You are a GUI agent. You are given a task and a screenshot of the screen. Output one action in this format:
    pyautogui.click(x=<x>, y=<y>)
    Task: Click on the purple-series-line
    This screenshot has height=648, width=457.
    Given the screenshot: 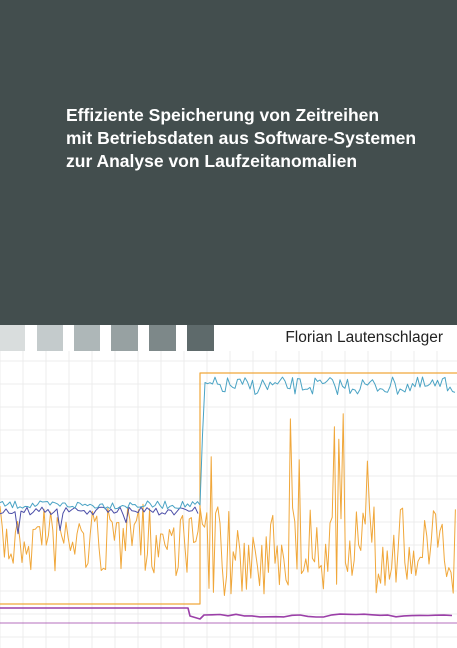 What is the action you would take?
    pyautogui.click(x=226, y=613)
    